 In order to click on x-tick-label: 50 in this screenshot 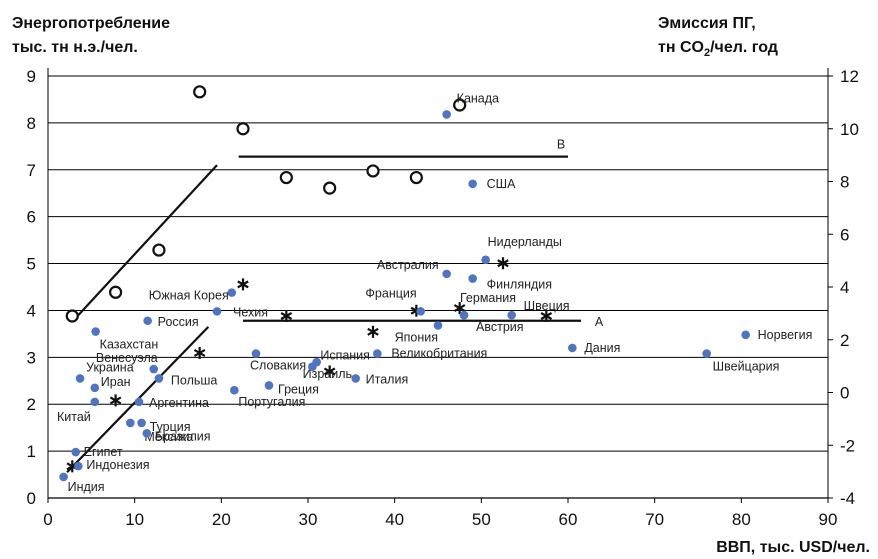, I will do `click(481, 519)`.